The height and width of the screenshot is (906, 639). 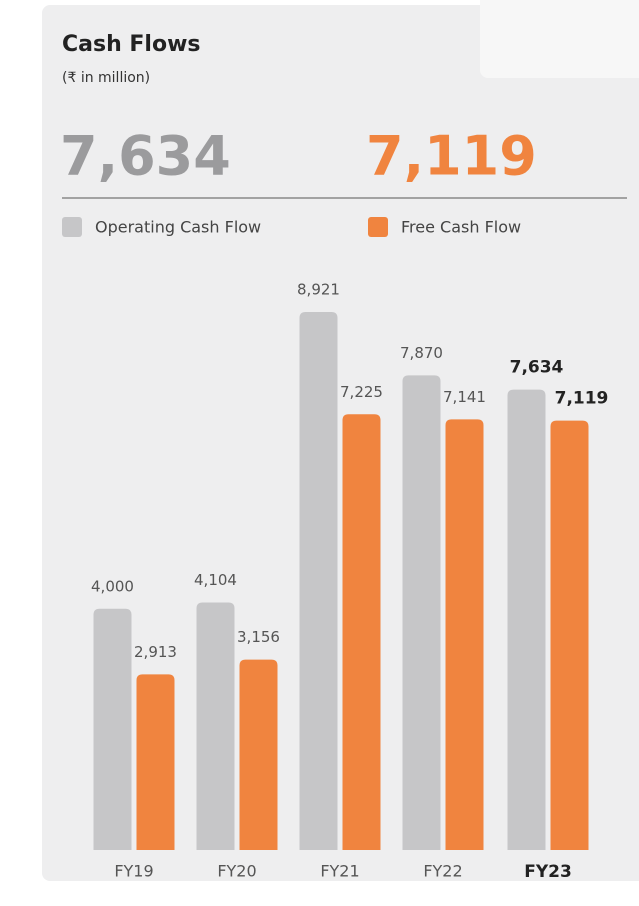 I want to click on legend-label: Free Cash Flow, so click(x=461, y=227).